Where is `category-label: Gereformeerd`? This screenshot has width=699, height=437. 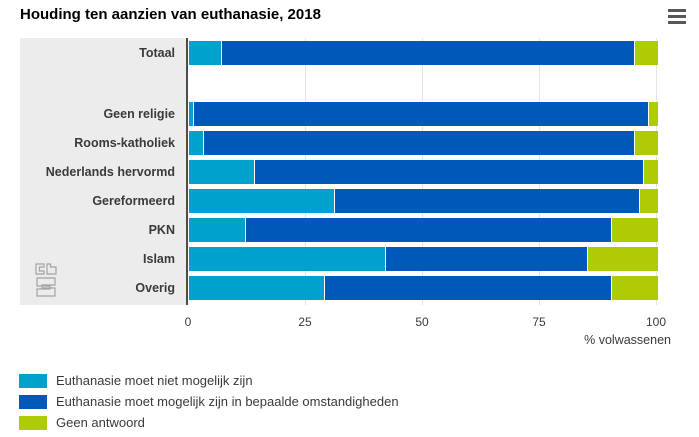 category-label: Gereformeerd is located at coordinates (133, 201).